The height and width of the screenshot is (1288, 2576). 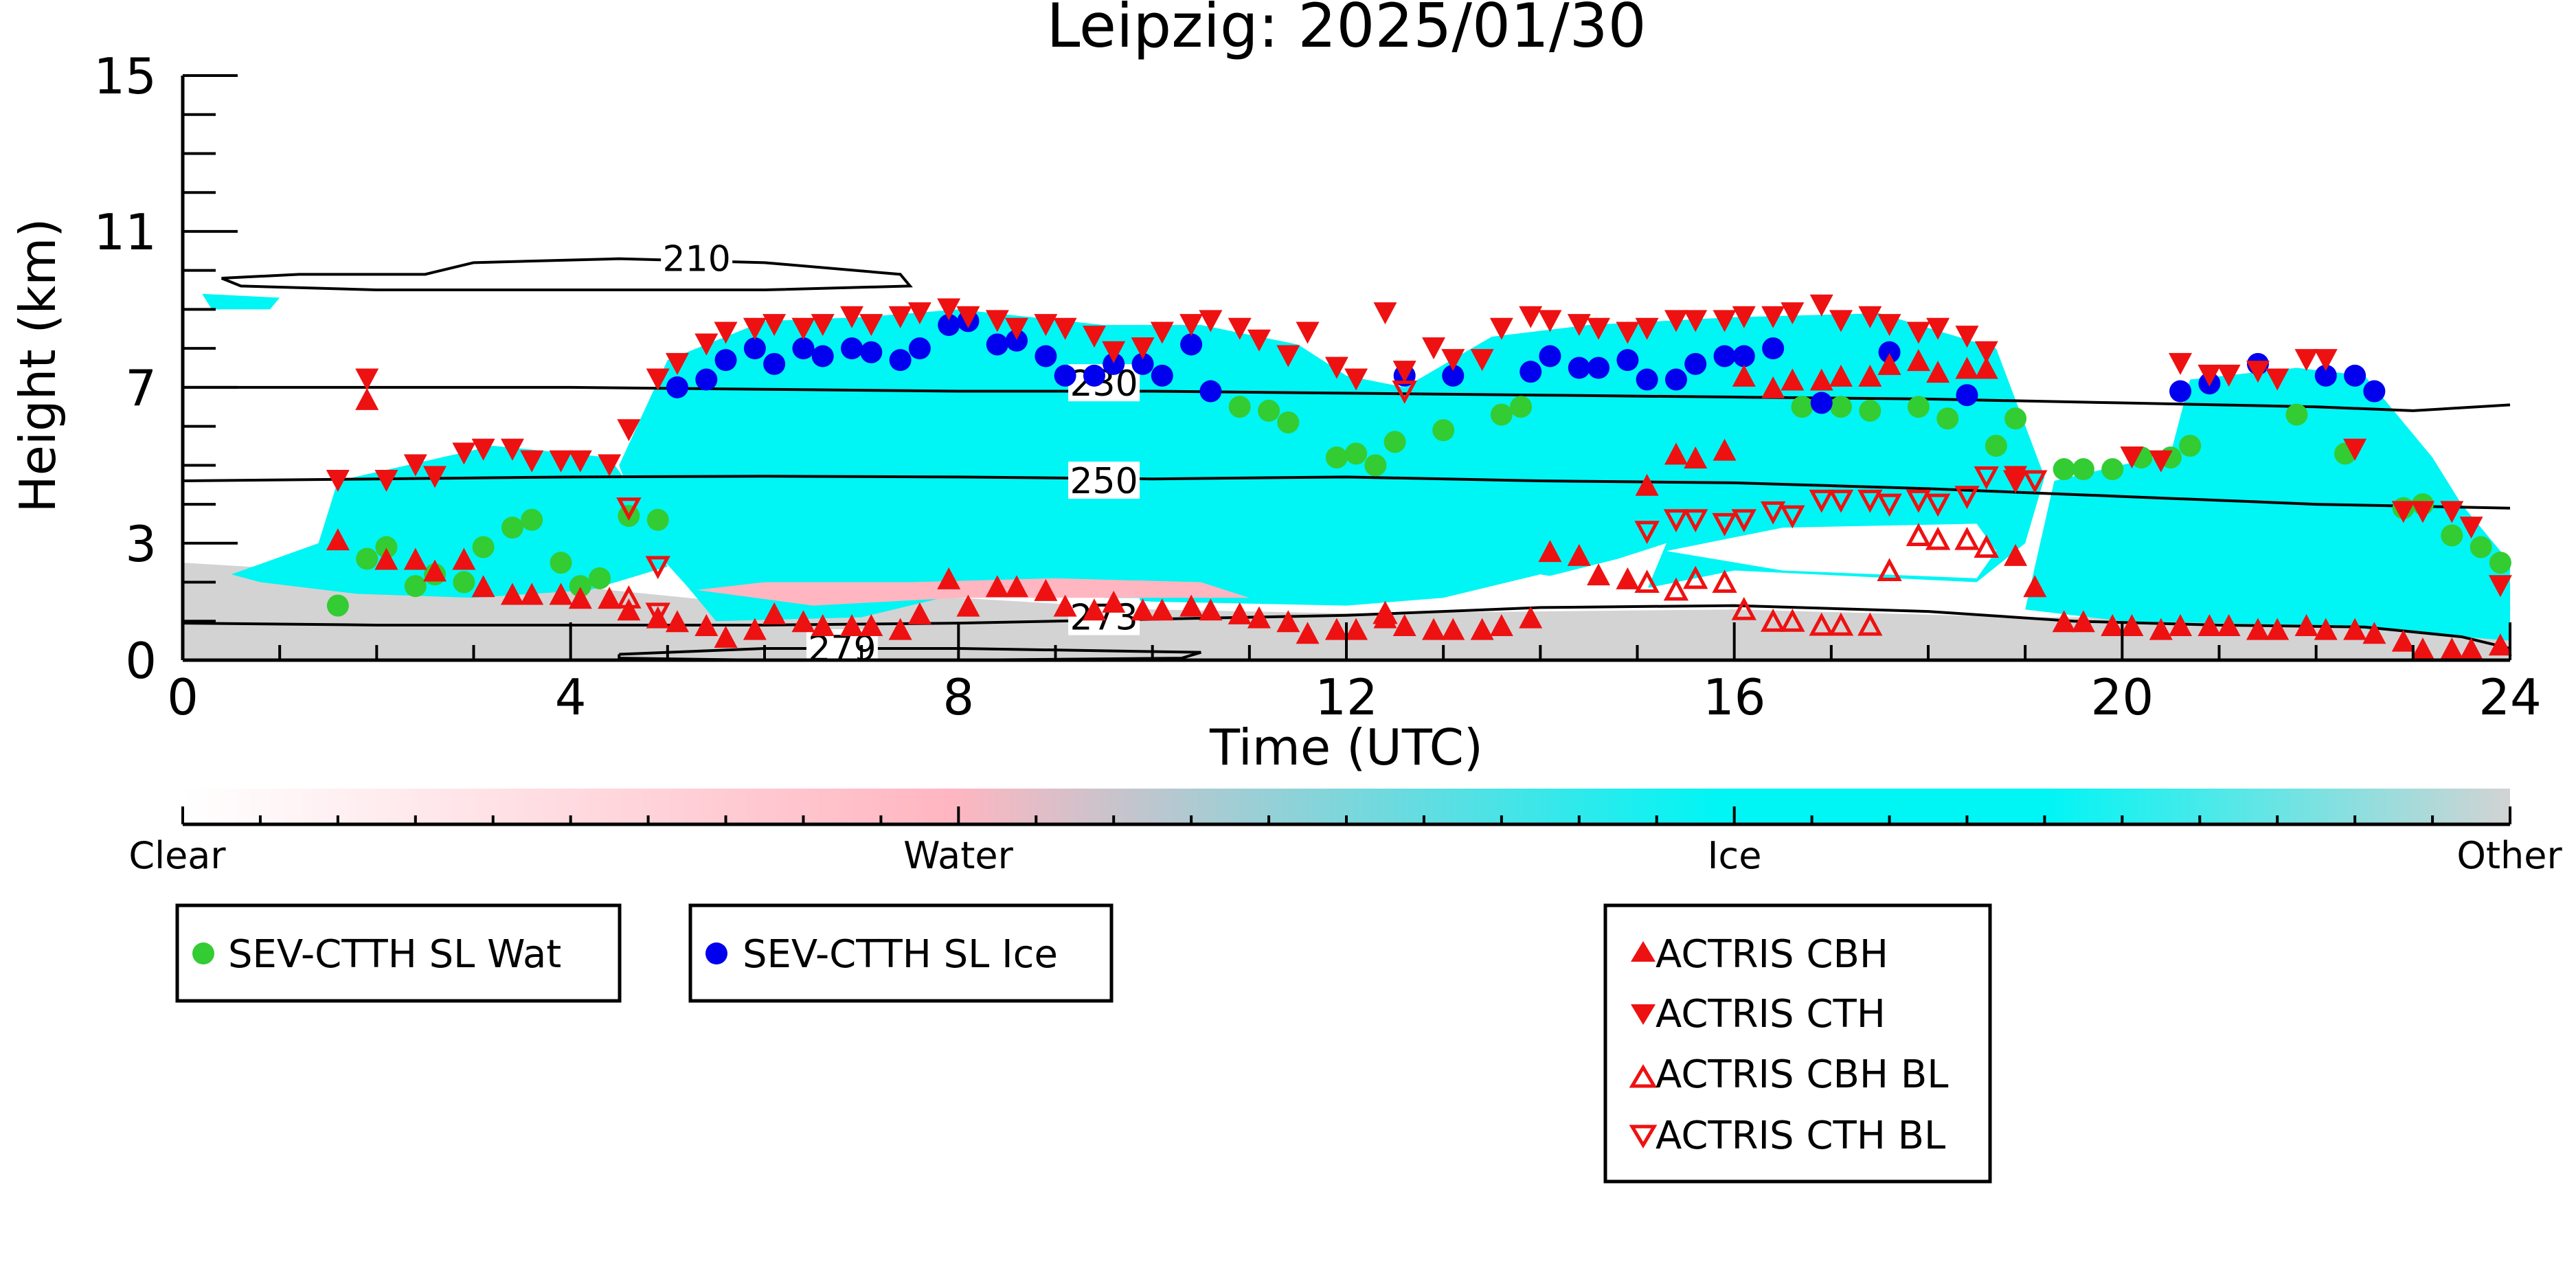 What do you see at coordinates (183, 697) in the screenshot?
I see `x-tick-label: 0` at bounding box center [183, 697].